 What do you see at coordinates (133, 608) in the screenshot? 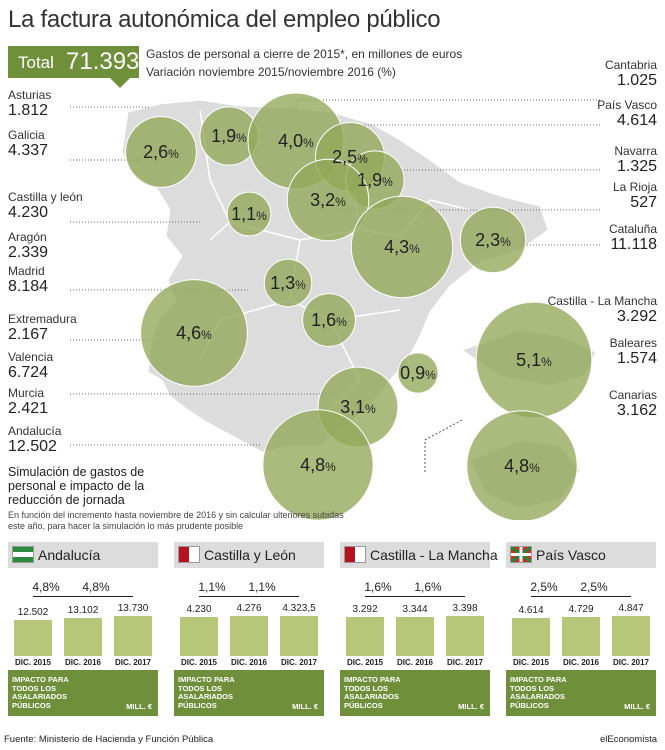
I see `bar-value-label: 13.730` at bounding box center [133, 608].